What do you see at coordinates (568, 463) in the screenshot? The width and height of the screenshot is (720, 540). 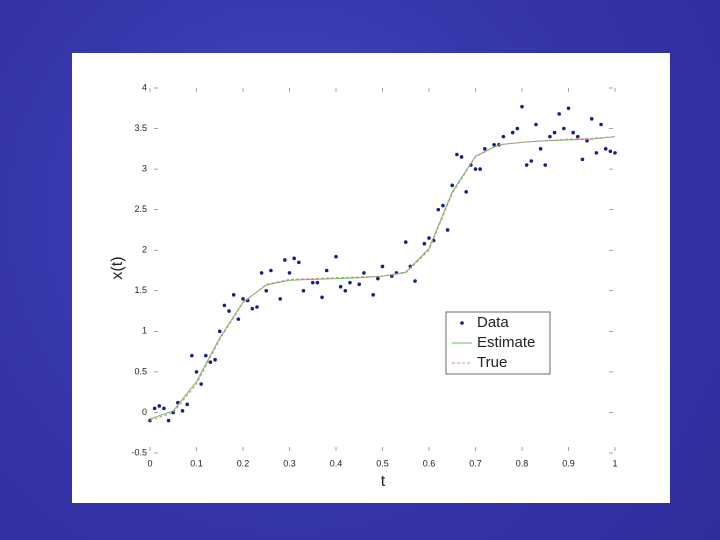 I see `x-tick-label: 0.9` at bounding box center [568, 463].